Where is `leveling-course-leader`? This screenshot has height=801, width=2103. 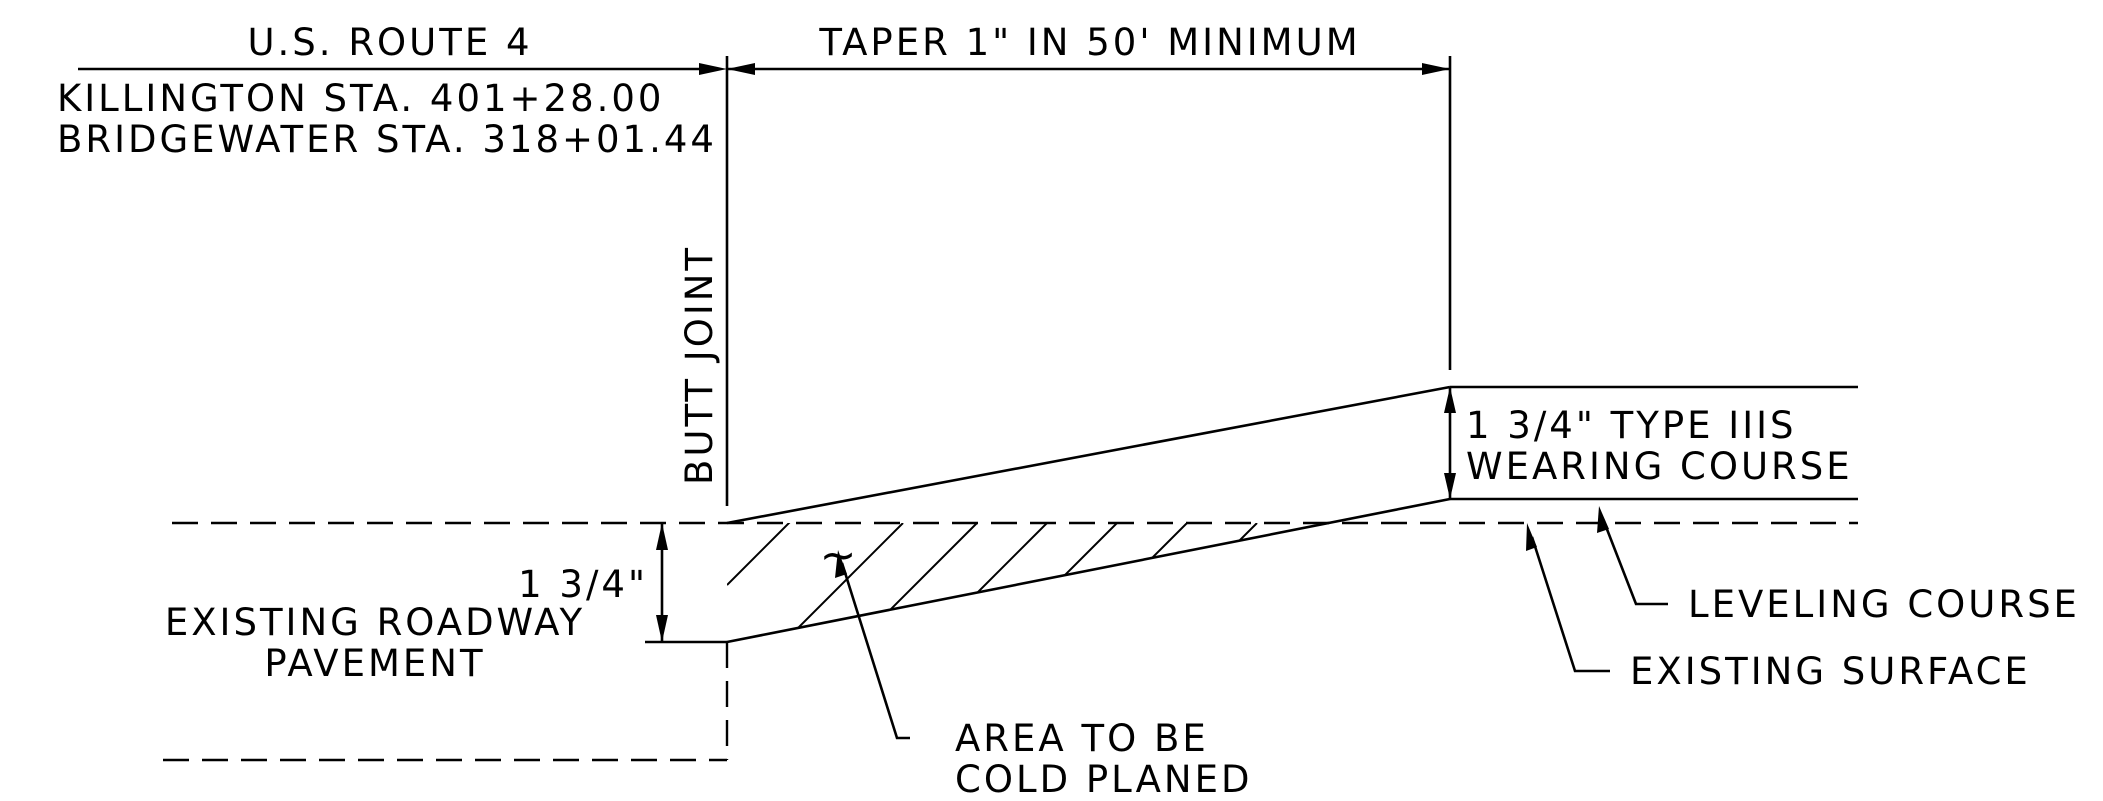 leveling-course-leader is located at coordinates (1634, 562).